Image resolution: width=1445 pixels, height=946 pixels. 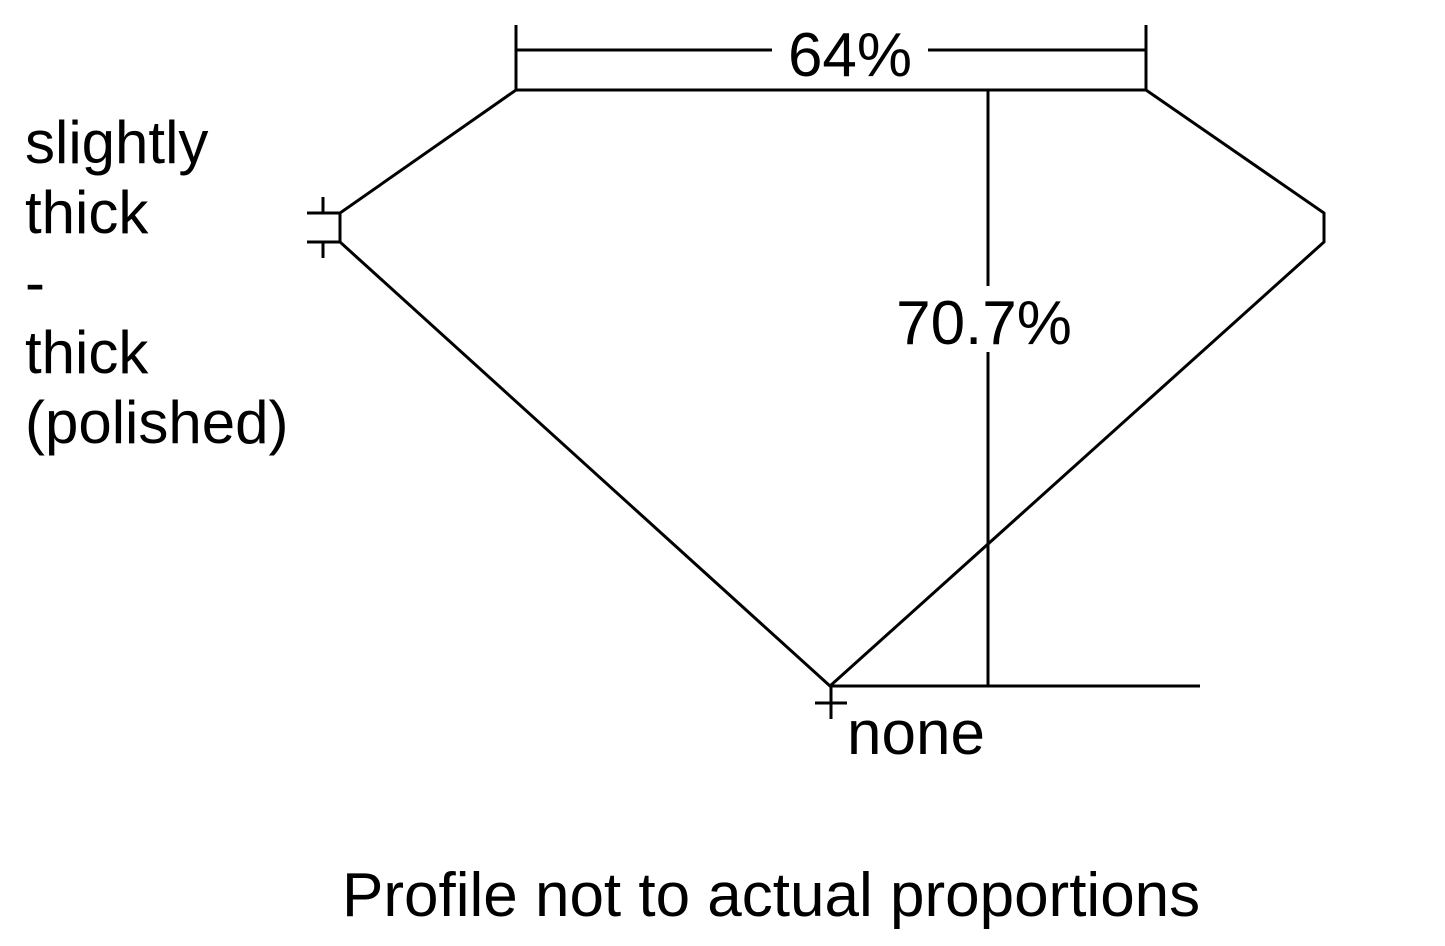 I want to click on culet-marker, so click(x=831, y=702).